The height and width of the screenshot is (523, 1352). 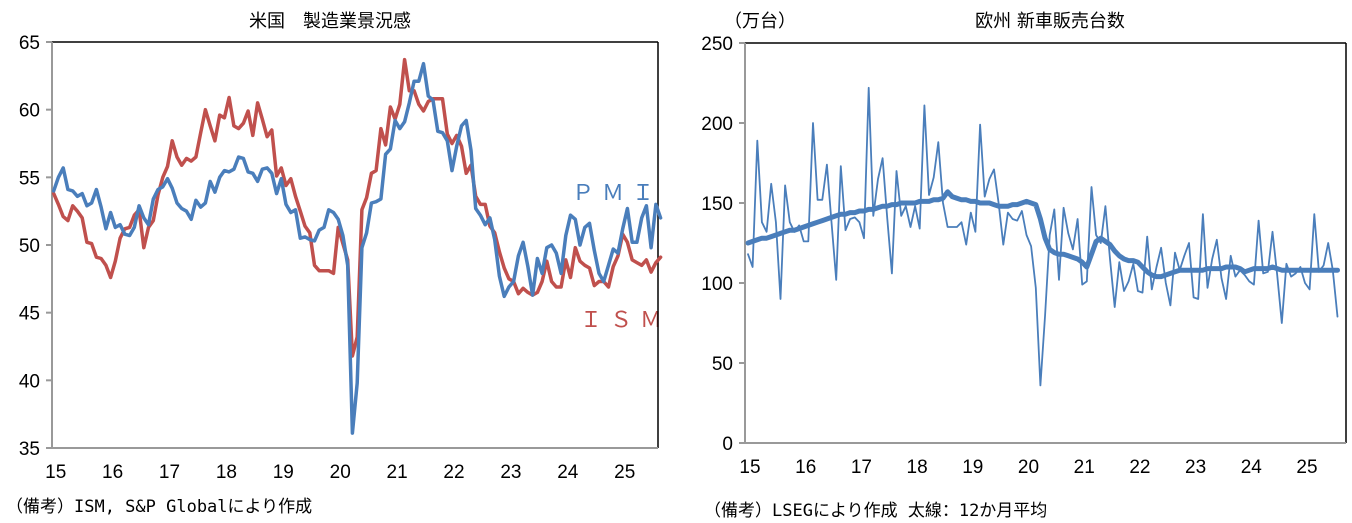 What do you see at coordinates (29, 314) in the screenshot?
I see `y-tick-label: 45` at bounding box center [29, 314].